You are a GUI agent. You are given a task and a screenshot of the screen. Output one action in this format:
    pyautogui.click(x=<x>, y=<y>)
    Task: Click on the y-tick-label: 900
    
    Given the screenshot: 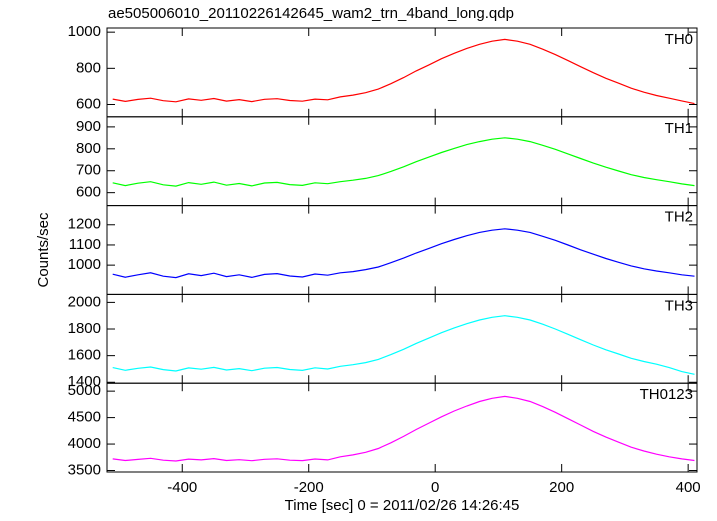 What is the action you would take?
    pyautogui.click(x=88, y=126)
    